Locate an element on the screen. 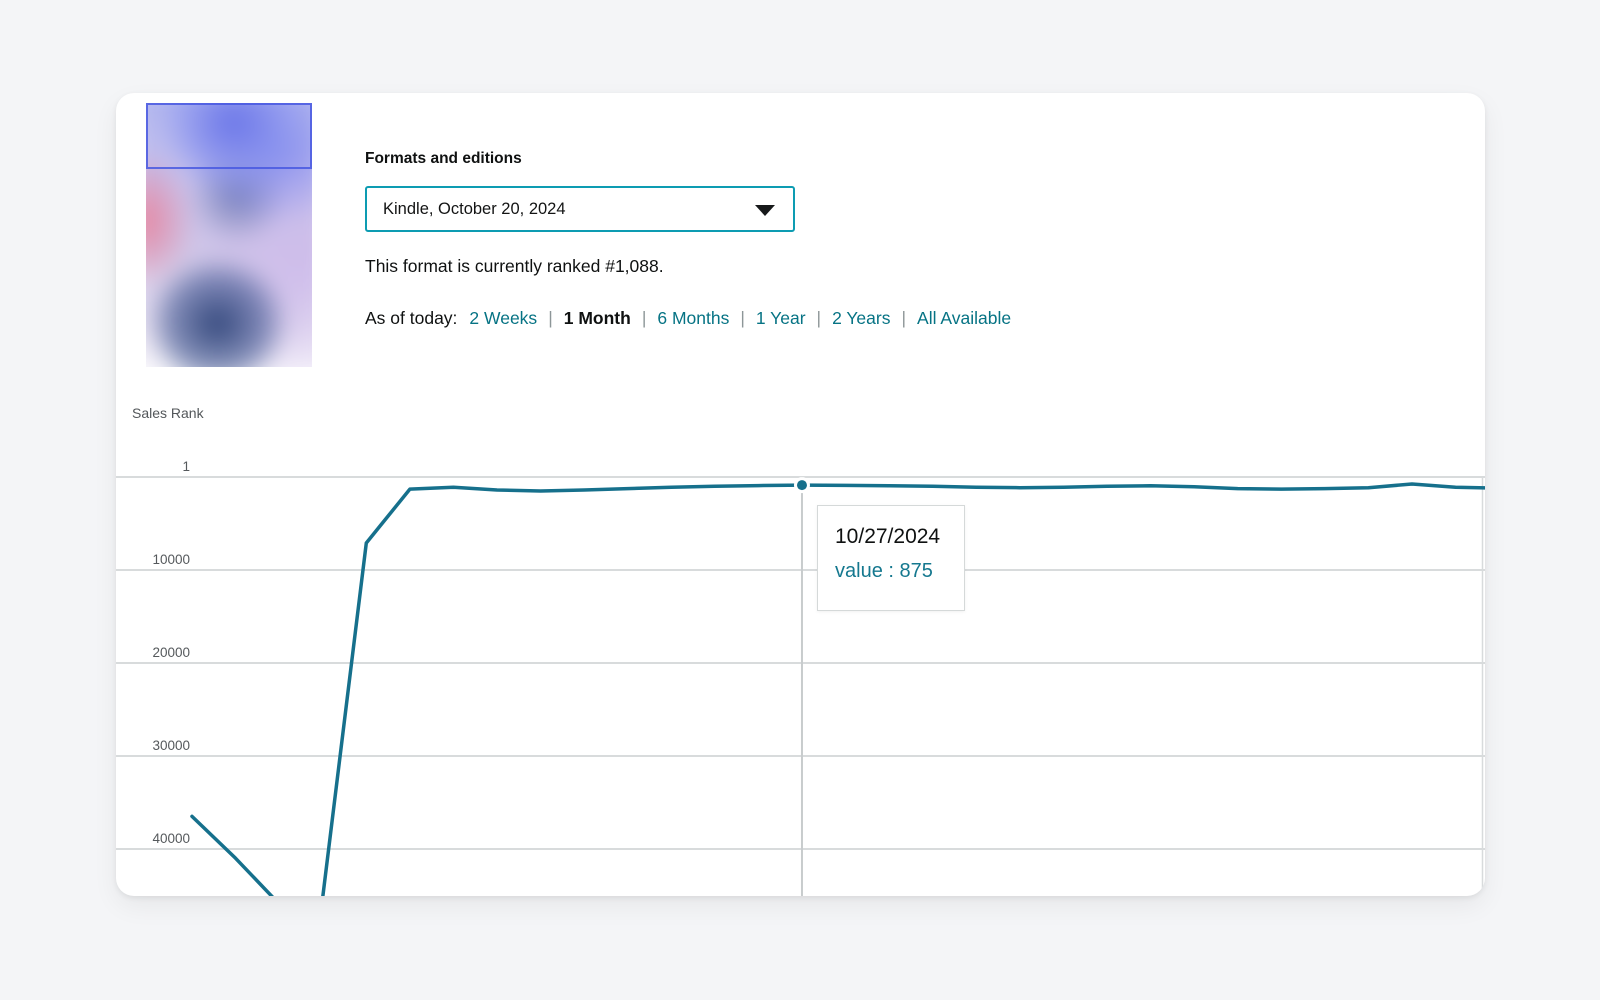  y-tick-label: 40000 is located at coordinates (171, 838).